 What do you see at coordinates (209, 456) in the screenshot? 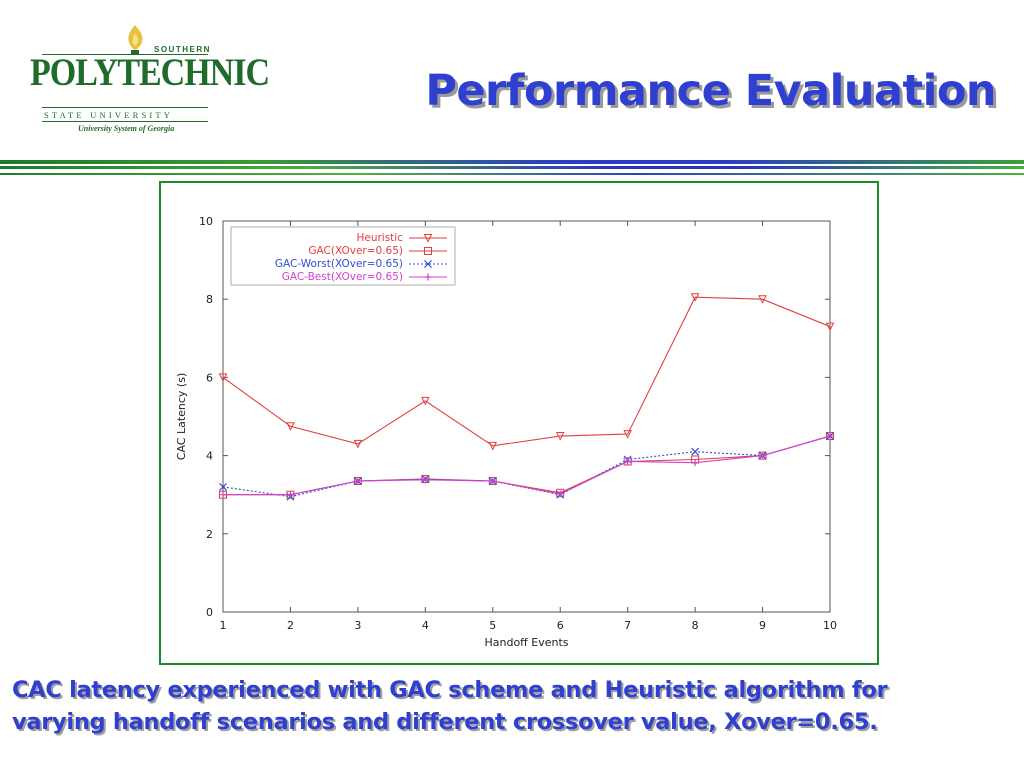
I see `y-tick-label: 4` at bounding box center [209, 456].